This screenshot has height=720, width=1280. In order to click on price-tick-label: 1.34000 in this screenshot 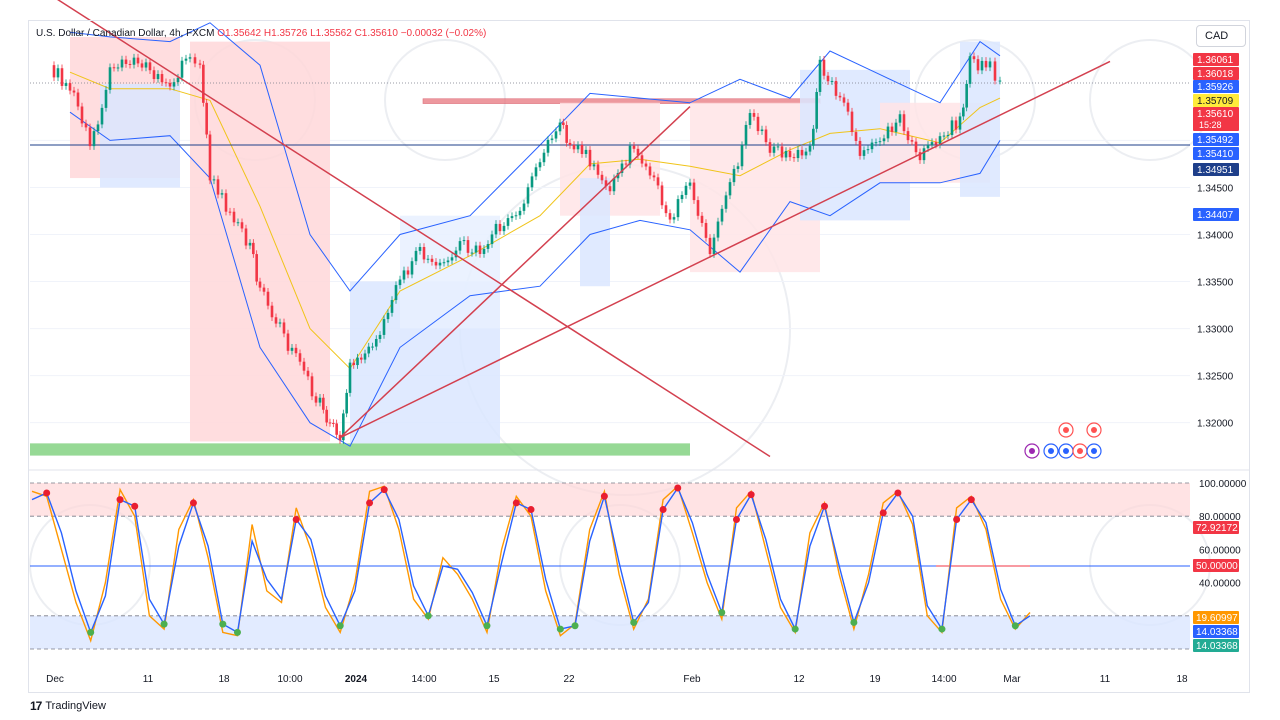, I will do `click(1215, 236)`.